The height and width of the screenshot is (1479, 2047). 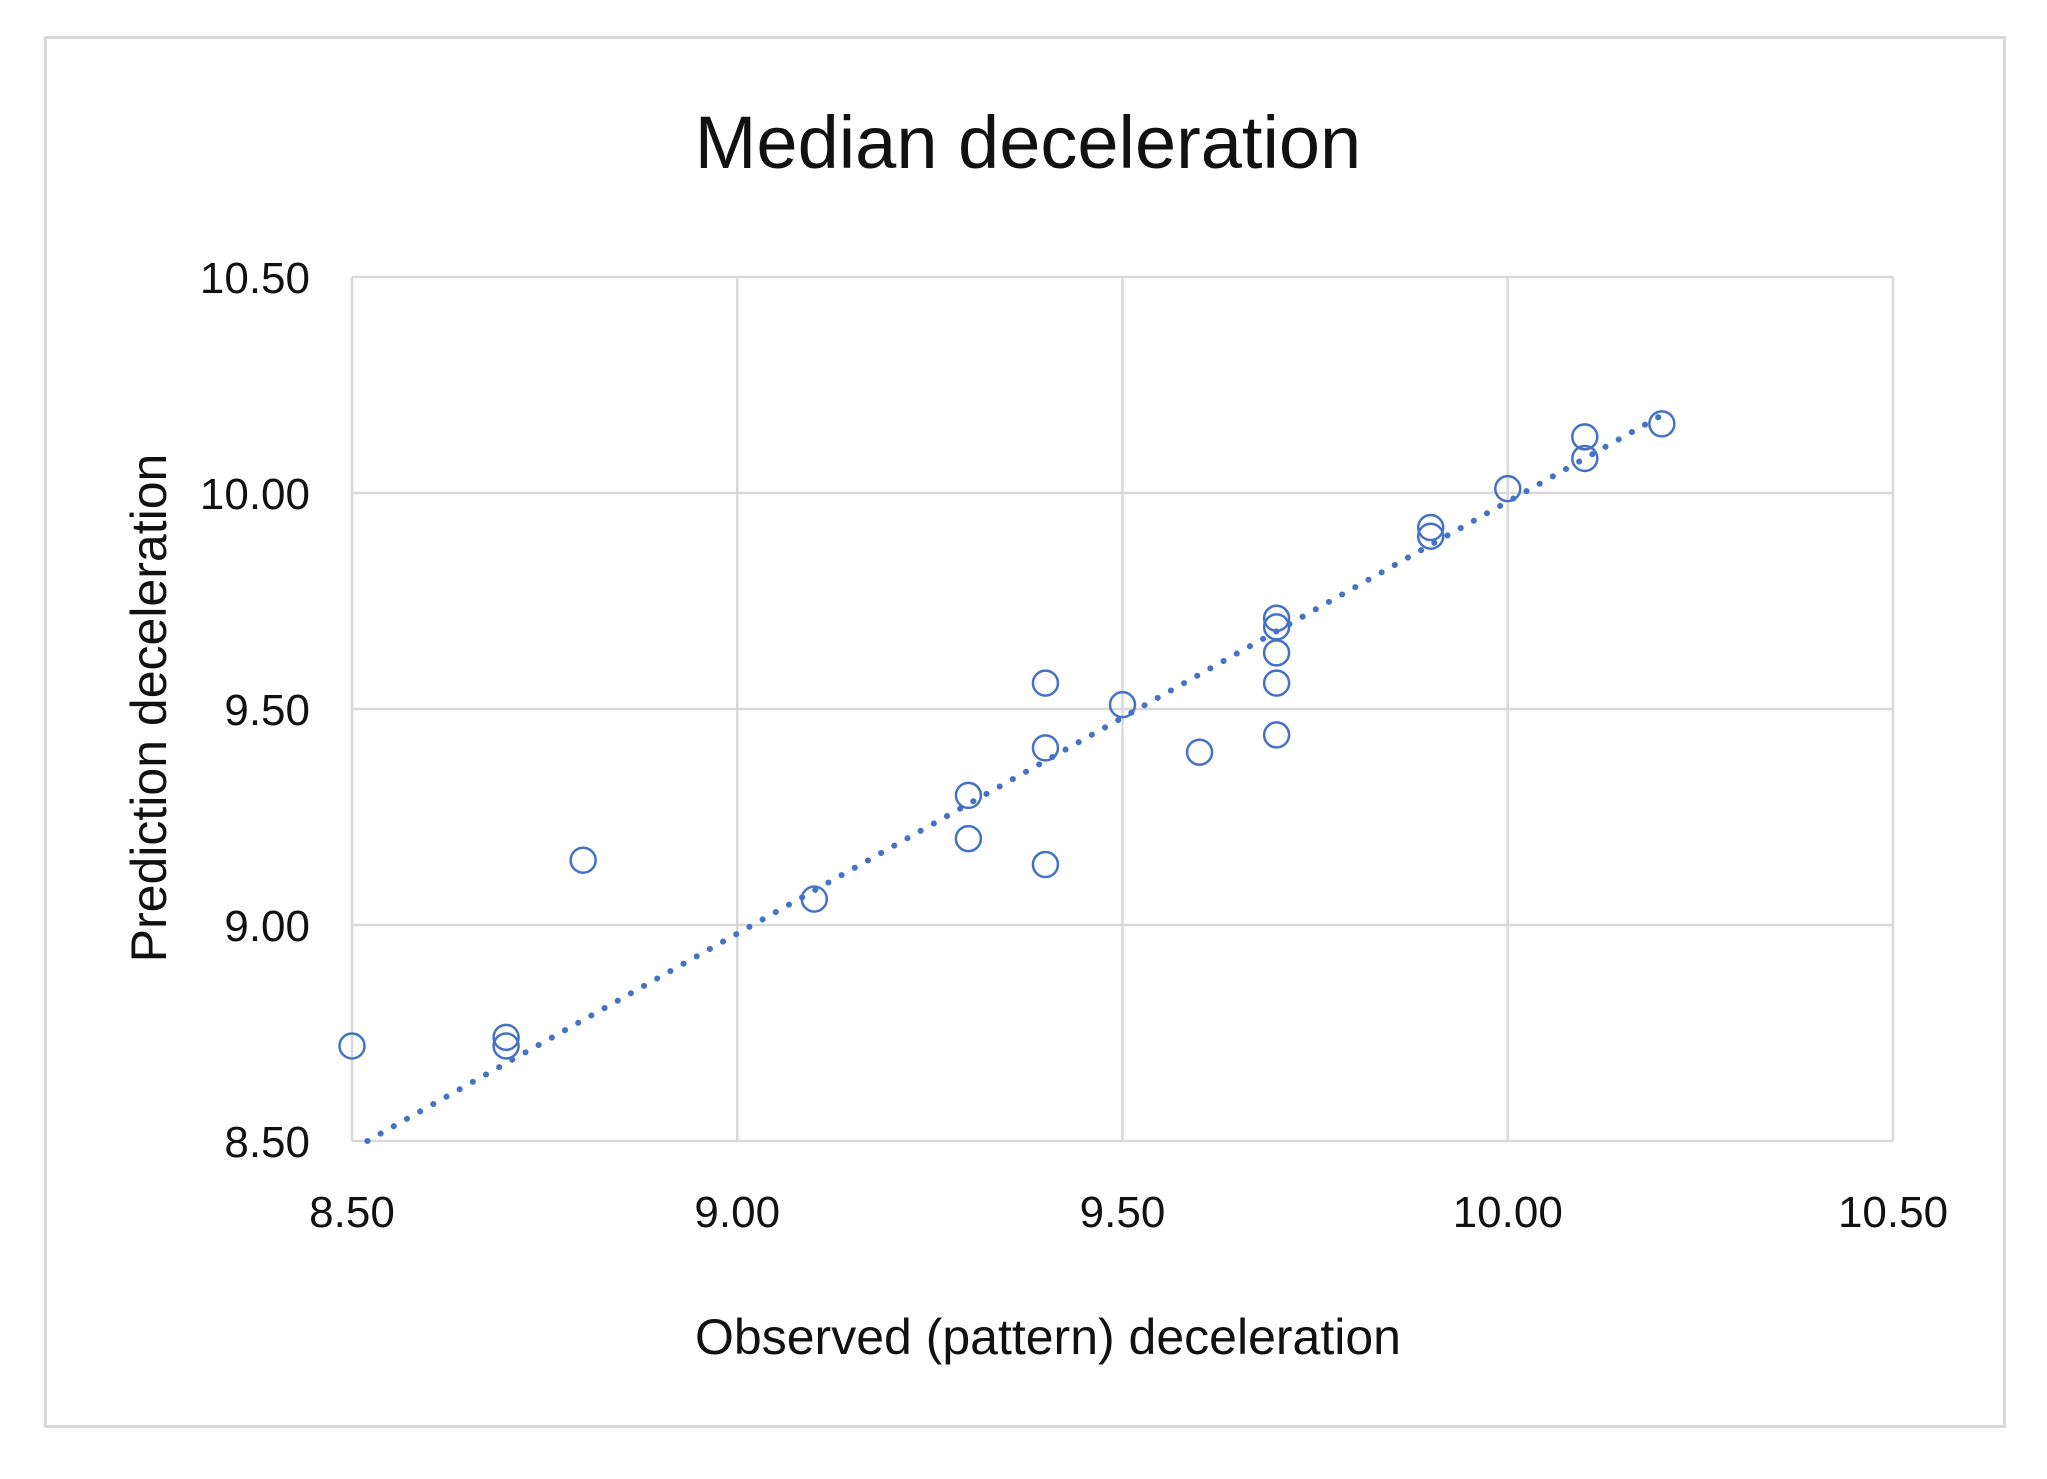 What do you see at coordinates (255, 494) in the screenshot?
I see `y-tick-label: 10.00` at bounding box center [255, 494].